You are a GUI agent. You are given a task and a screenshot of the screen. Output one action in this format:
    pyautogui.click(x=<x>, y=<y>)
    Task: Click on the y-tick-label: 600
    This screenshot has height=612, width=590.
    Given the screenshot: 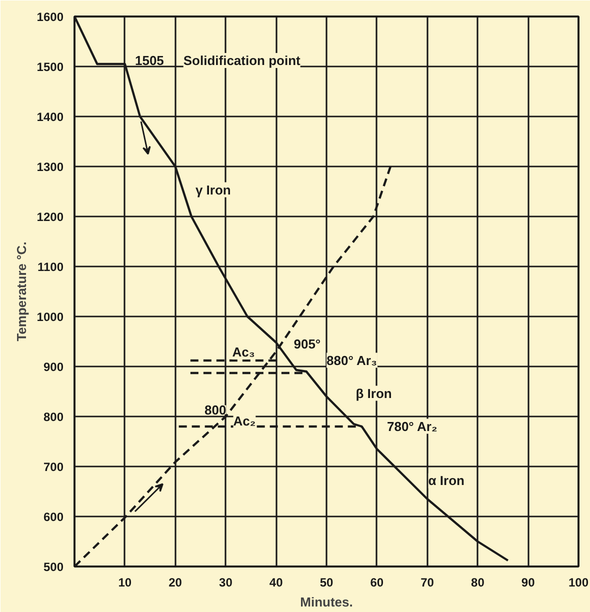 What is the action you would take?
    pyautogui.click(x=53, y=517)
    